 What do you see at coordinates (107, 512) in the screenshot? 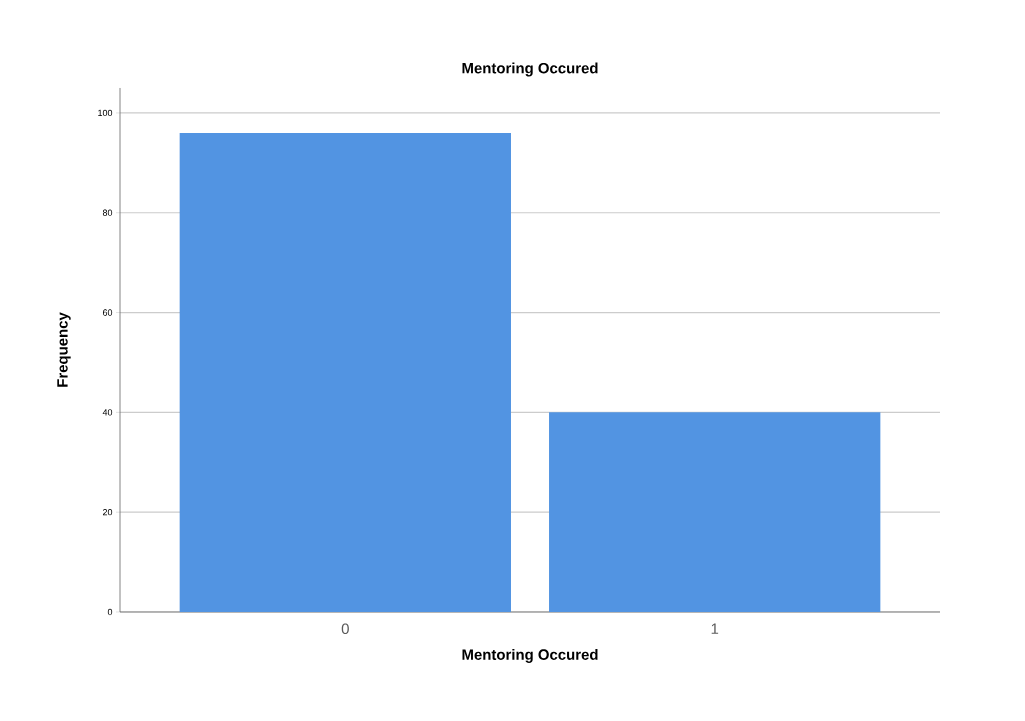
I see `y-tick-label: 20` at bounding box center [107, 512].